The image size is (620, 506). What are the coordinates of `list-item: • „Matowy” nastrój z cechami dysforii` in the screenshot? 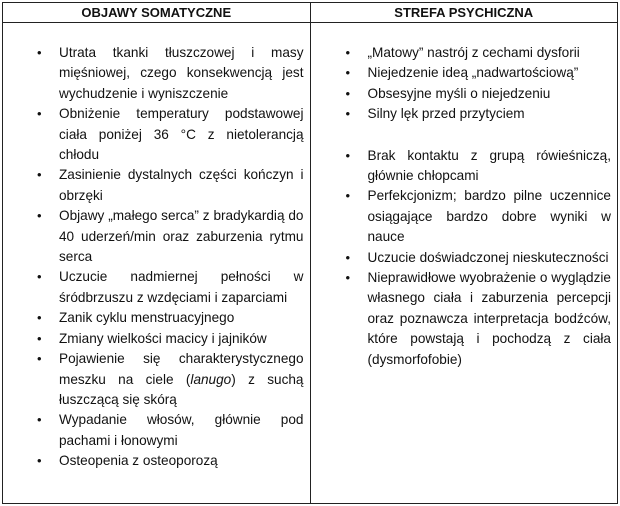 It's located at (479, 53).